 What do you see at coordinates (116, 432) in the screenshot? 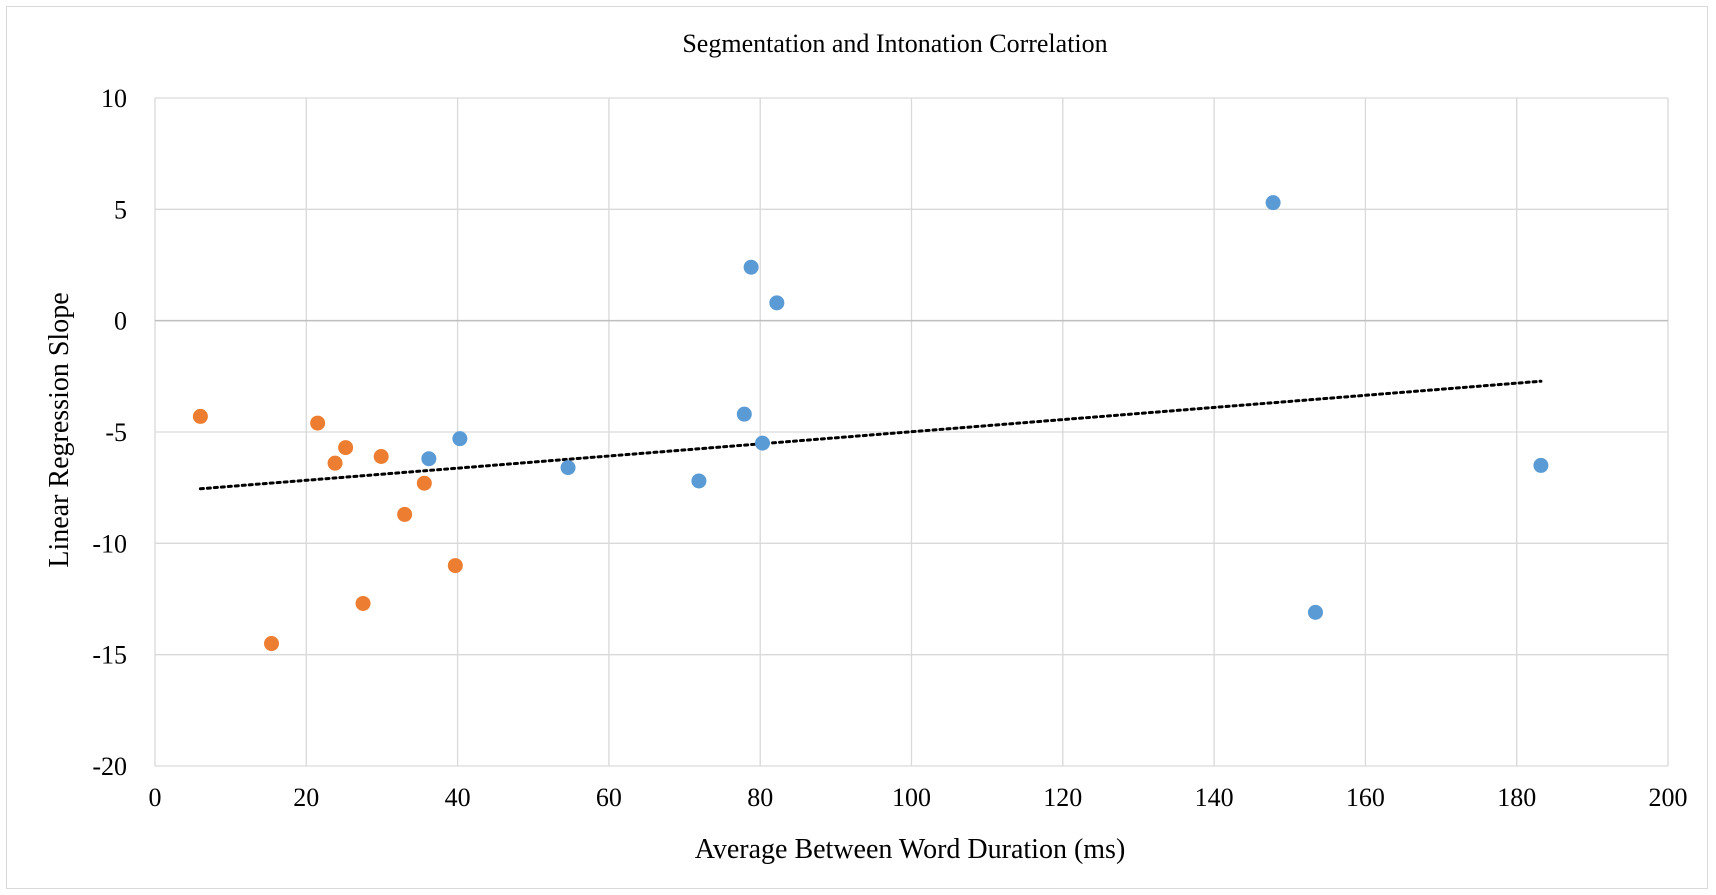
I see `y-tick-label: -5` at bounding box center [116, 432].